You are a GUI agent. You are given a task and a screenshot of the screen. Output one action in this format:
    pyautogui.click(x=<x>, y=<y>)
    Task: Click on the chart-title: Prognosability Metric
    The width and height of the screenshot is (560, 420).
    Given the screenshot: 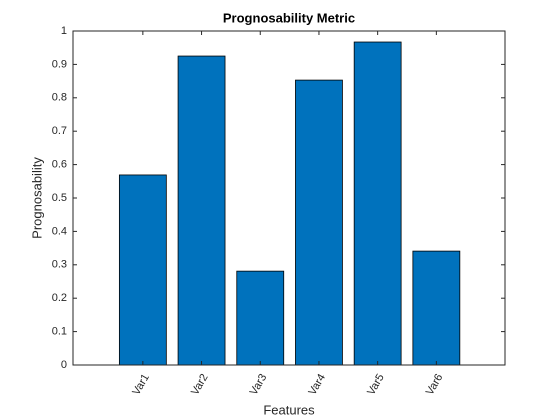 What is the action you would take?
    pyautogui.click(x=289, y=17)
    